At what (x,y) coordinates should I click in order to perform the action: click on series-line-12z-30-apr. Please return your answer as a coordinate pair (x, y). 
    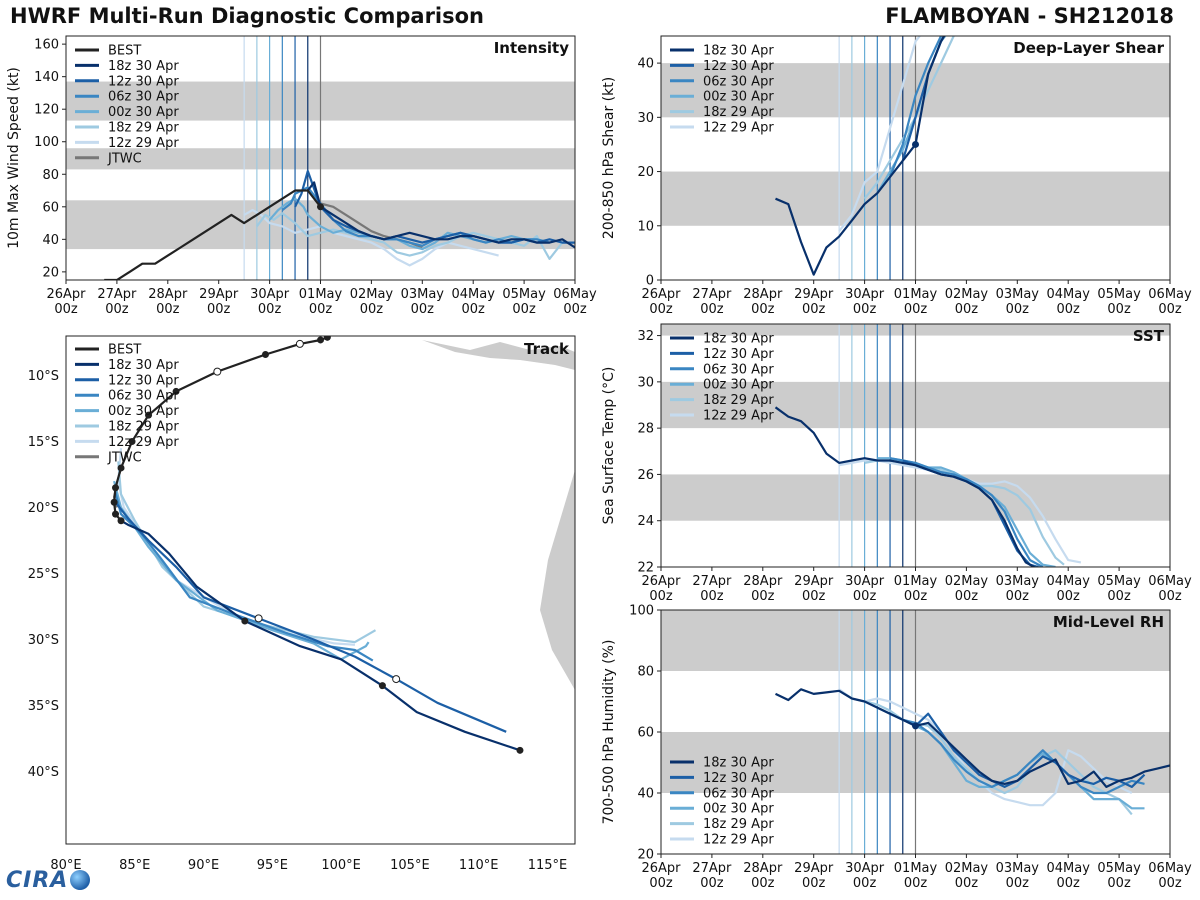
    Looking at the image, I should click on (1024, 750).